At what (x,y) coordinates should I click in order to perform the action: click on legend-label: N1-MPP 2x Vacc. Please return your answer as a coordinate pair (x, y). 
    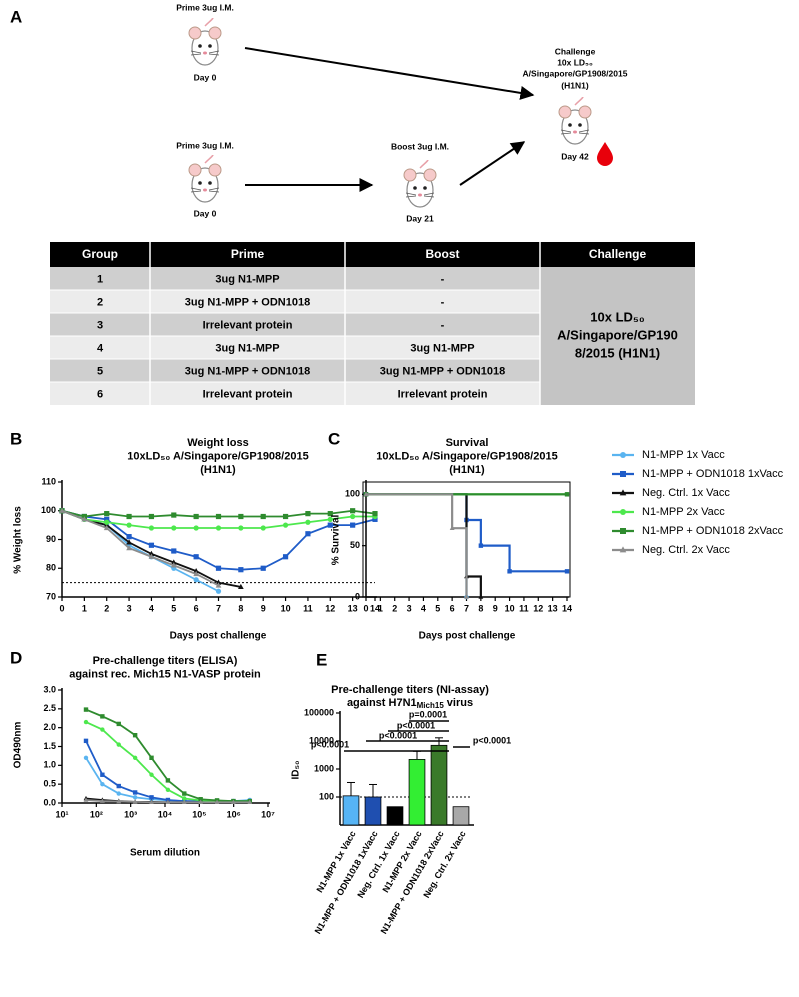
    Looking at the image, I should click on (683, 512).